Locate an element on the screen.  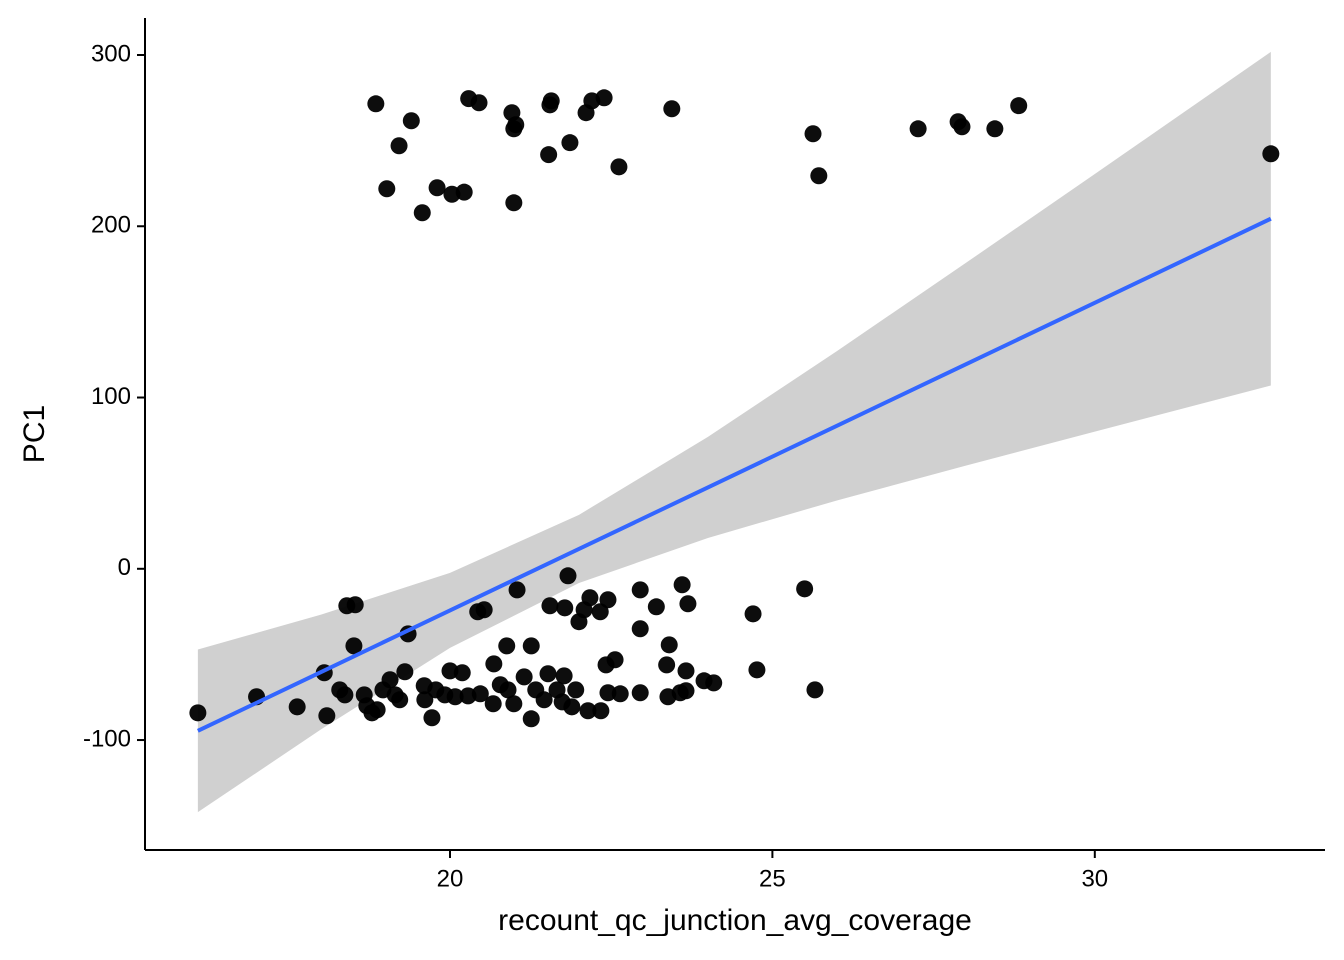
y-tick-label: 0 is located at coordinates (124, 567).